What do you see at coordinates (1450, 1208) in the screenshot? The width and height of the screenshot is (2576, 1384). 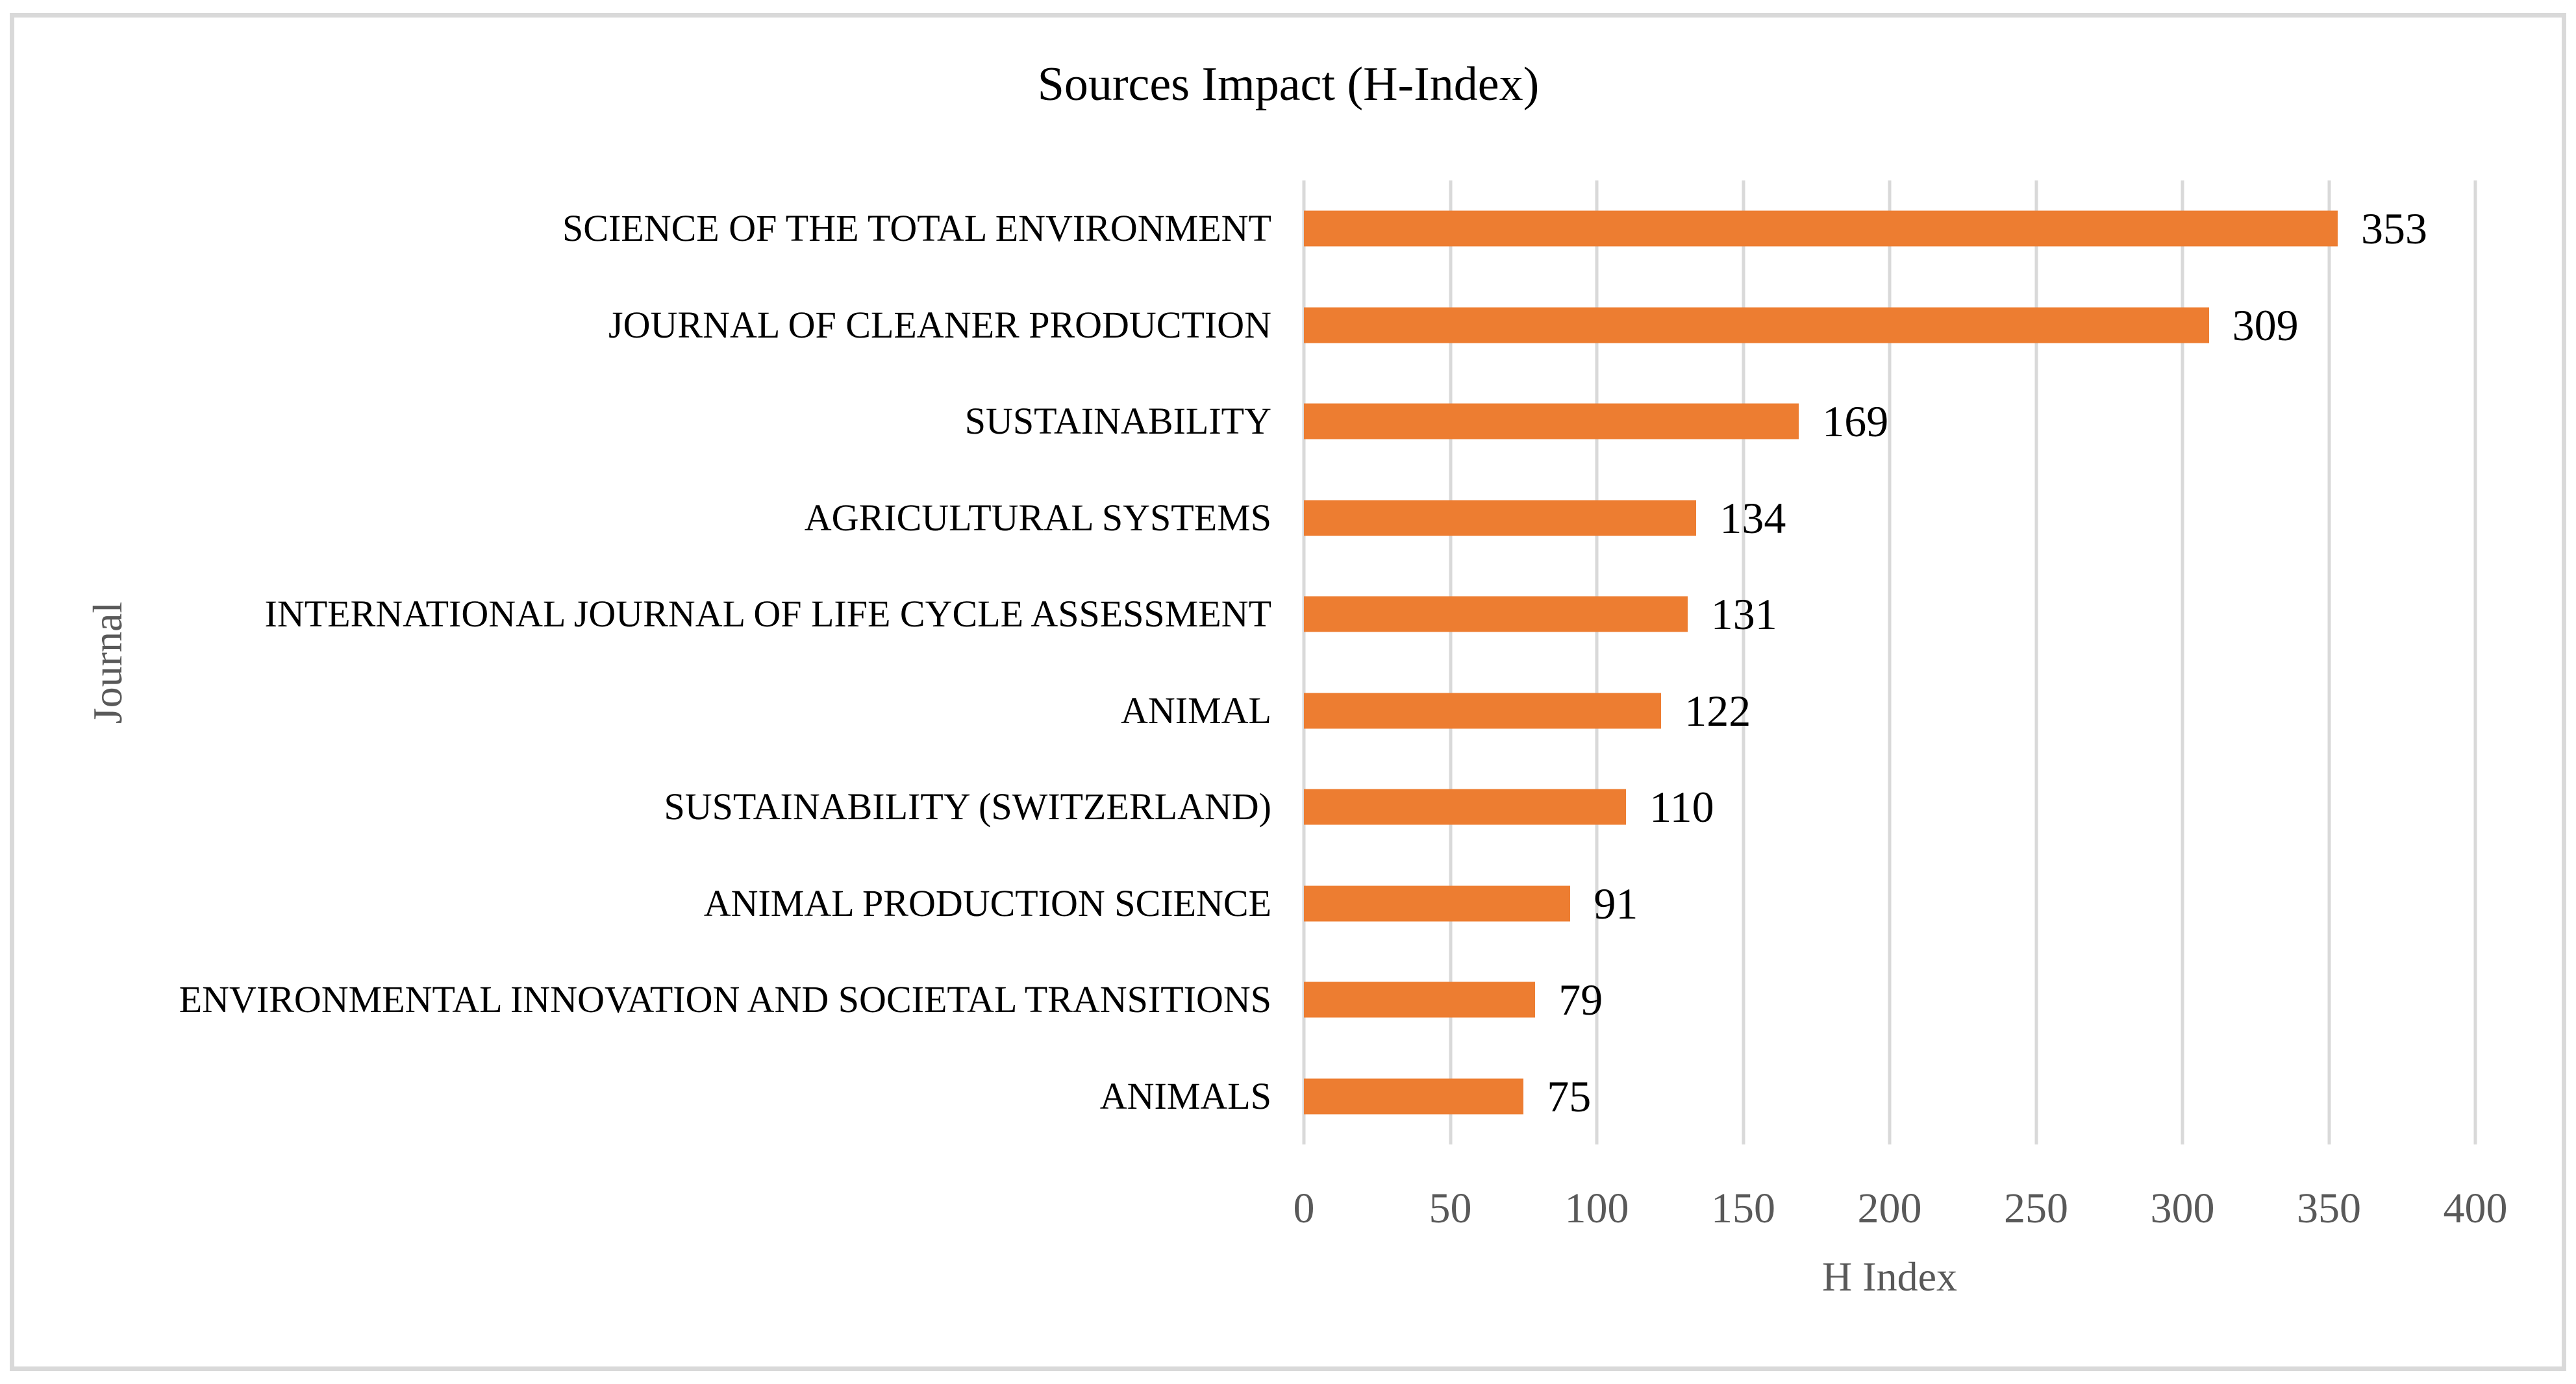 I see `x-tick-label: 50` at bounding box center [1450, 1208].